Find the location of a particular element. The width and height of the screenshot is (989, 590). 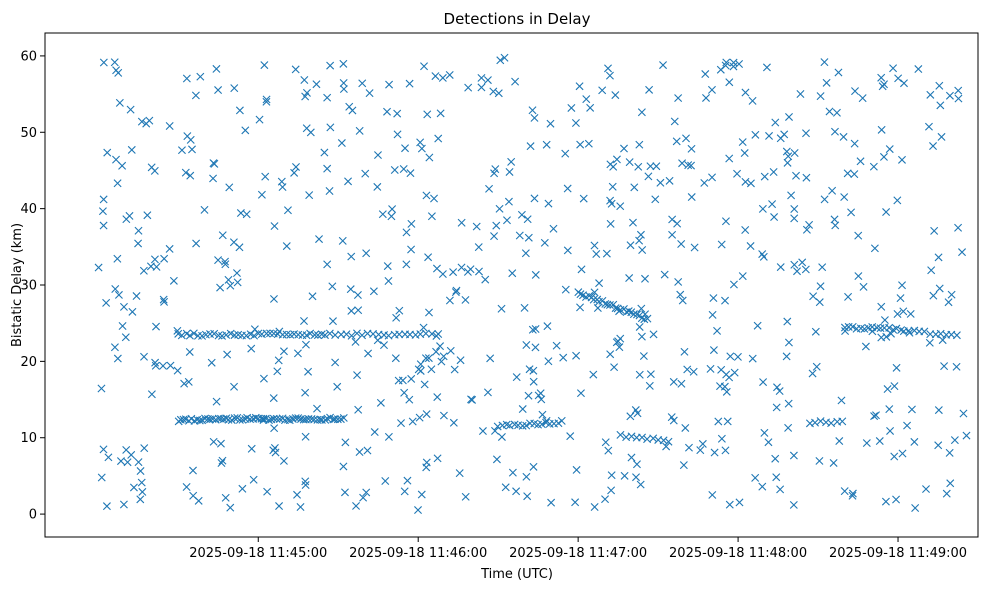

x-tick-label: 2025-09-18 11:49:00 is located at coordinates (898, 553).